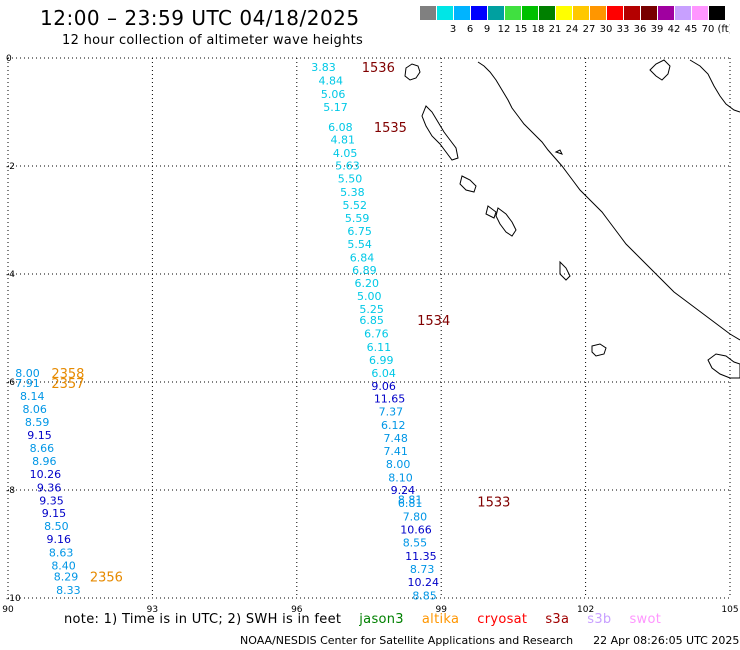 The height and width of the screenshot is (650, 740). What do you see at coordinates (421, 556) in the screenshot?
I see `wave-height-label: 11.35` at bounding box center [421, 556].